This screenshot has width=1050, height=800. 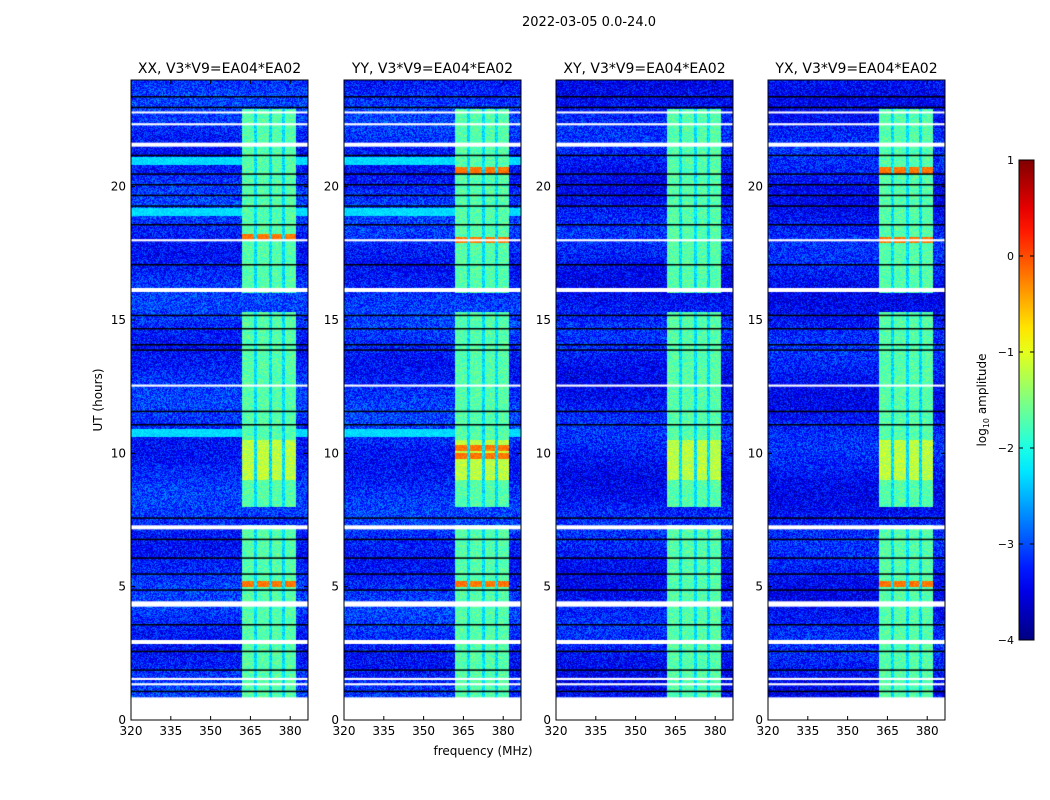 I want to click on heatmap-yy, so click(x=432, y=400).